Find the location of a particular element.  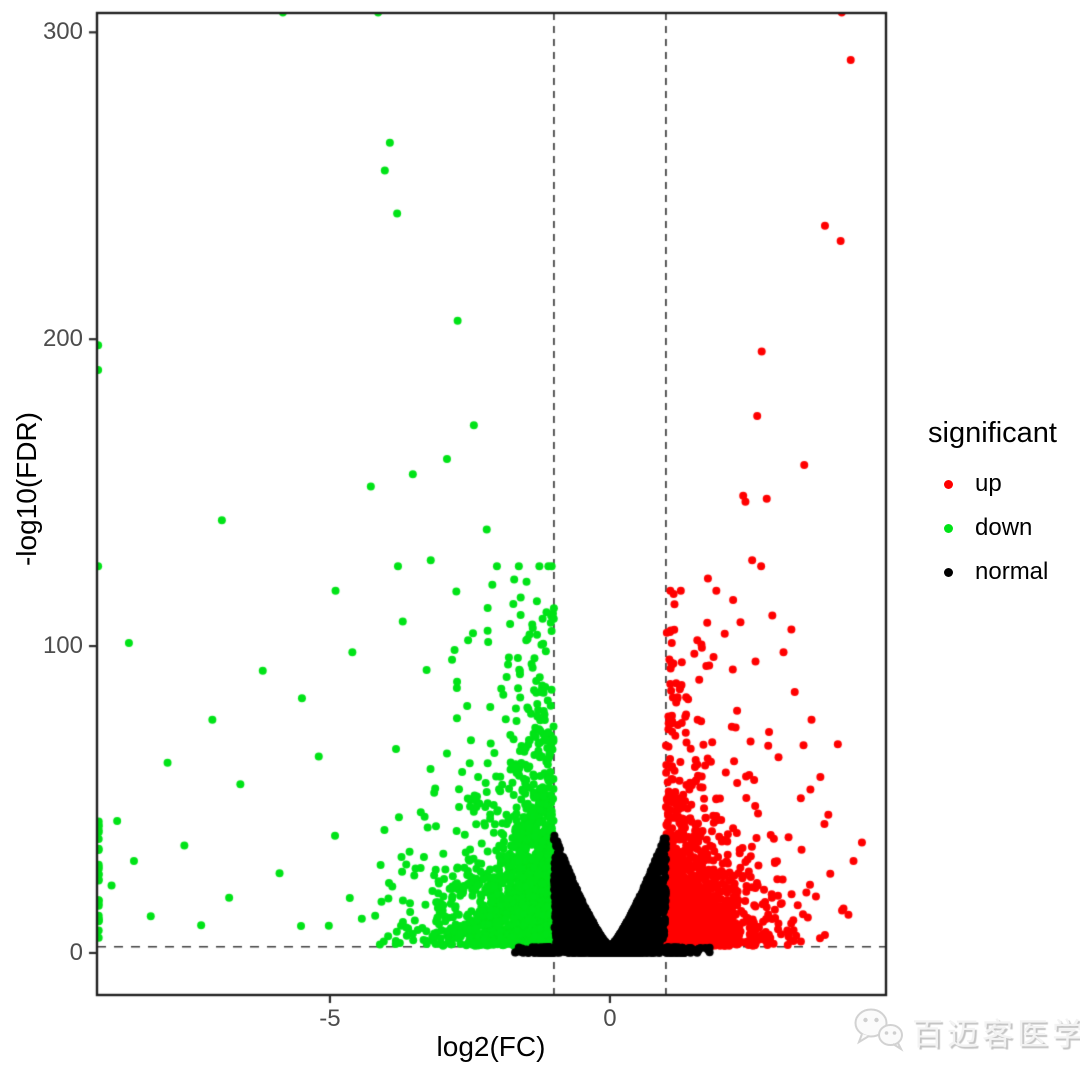

y-tick-label: 100 is located at coordinates (62, 646).